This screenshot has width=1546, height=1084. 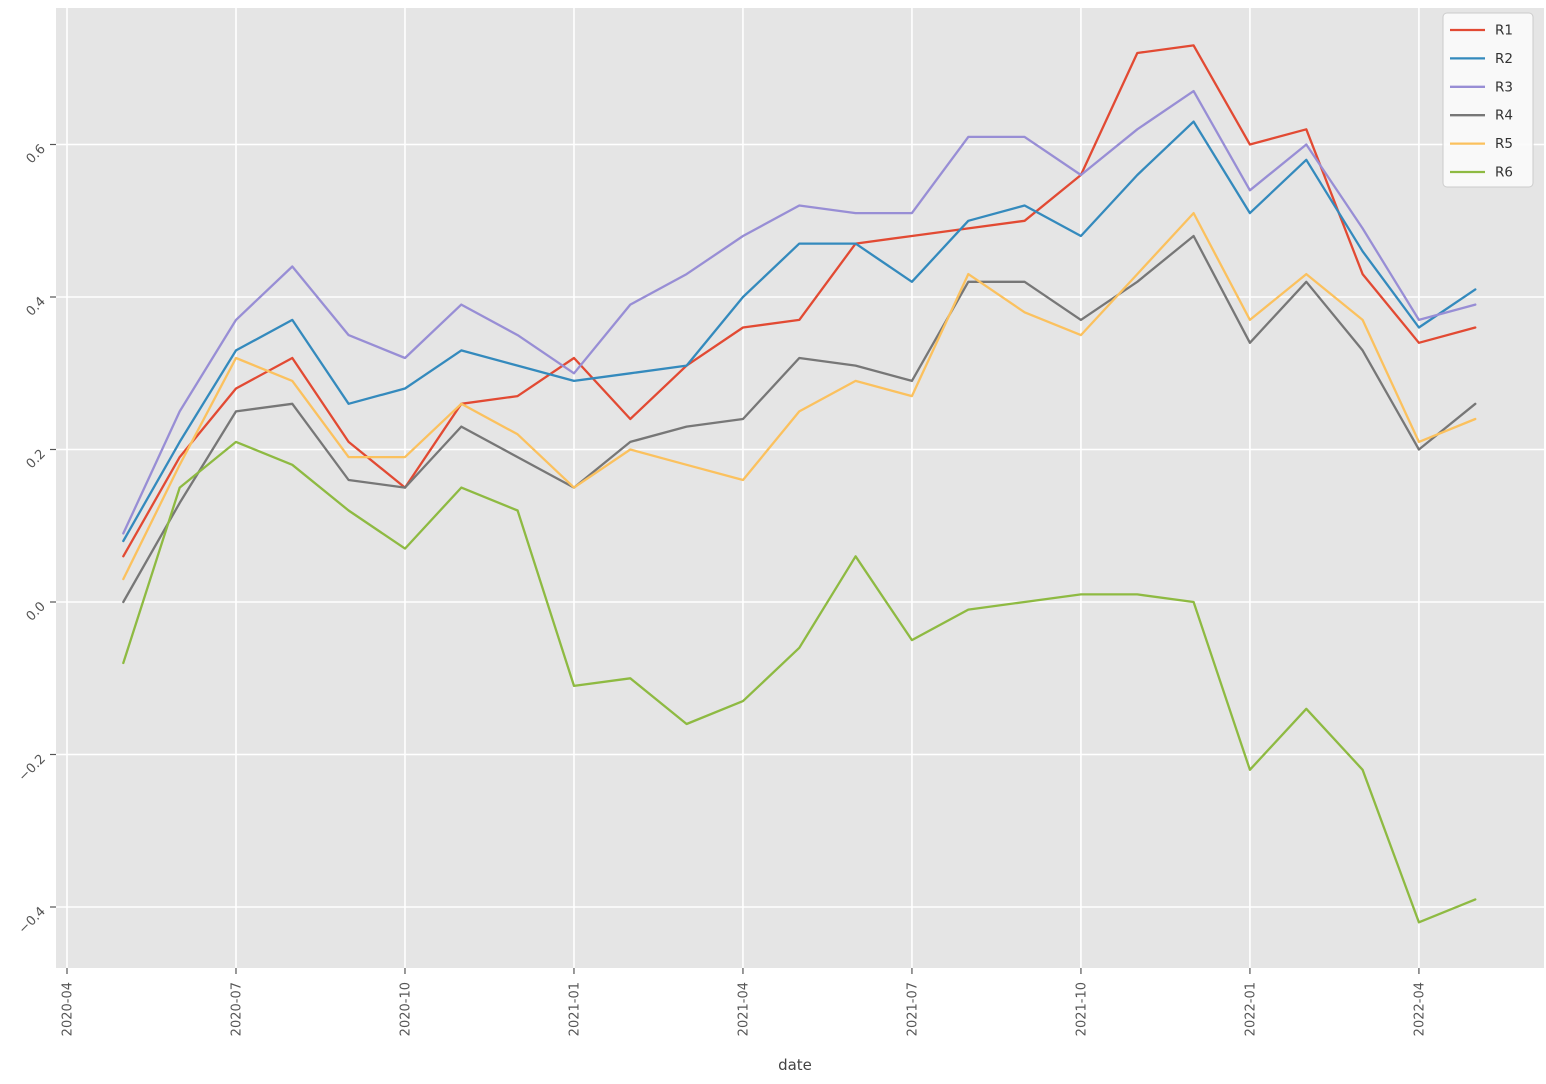 What do you see at coordinates (1081, 1009) in the screenshot?
I see `x-tick-label: 2021-10` at bounding box center [1081, 1009].